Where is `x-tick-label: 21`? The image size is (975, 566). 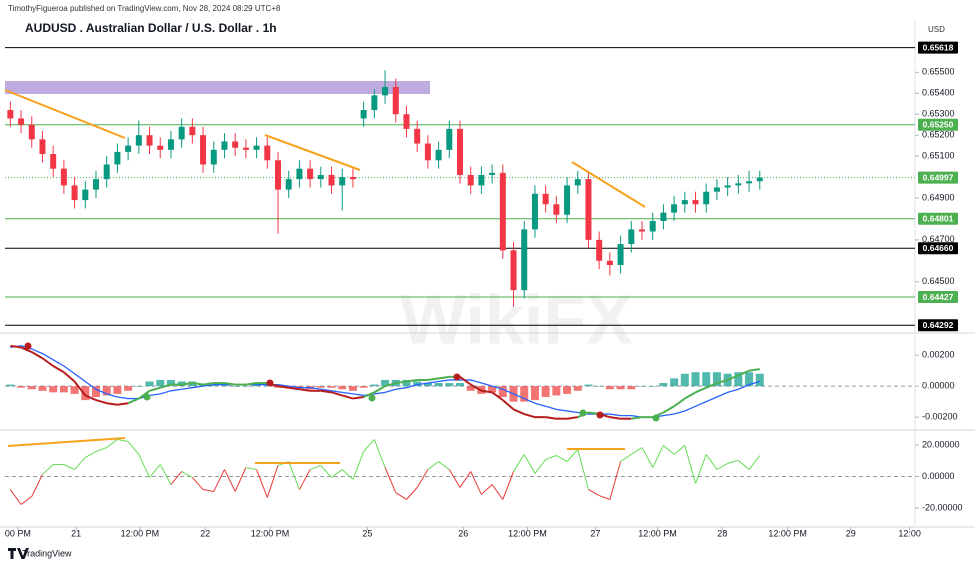
x-tick-label: 21 is located at coordinates (76, 533).